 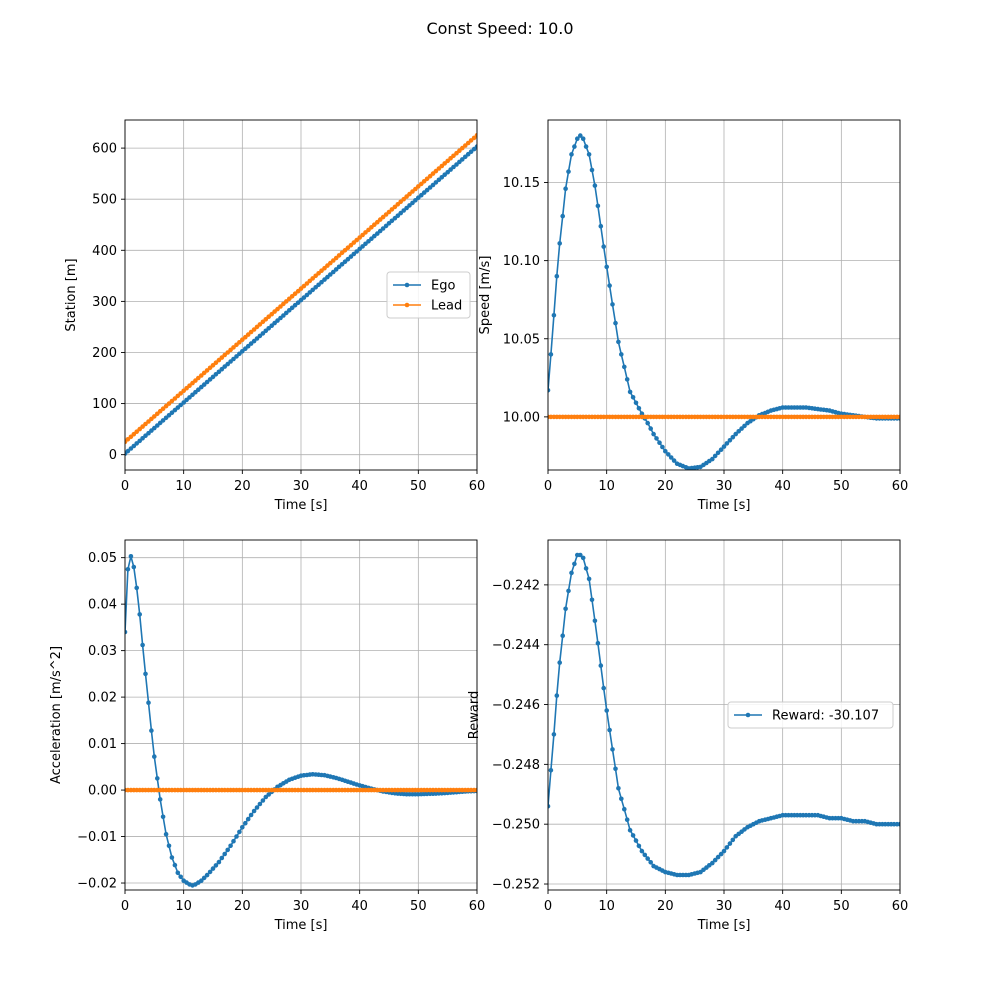 I want to click on legend-label: Reward: -30.107, so click(x=825, y=716).